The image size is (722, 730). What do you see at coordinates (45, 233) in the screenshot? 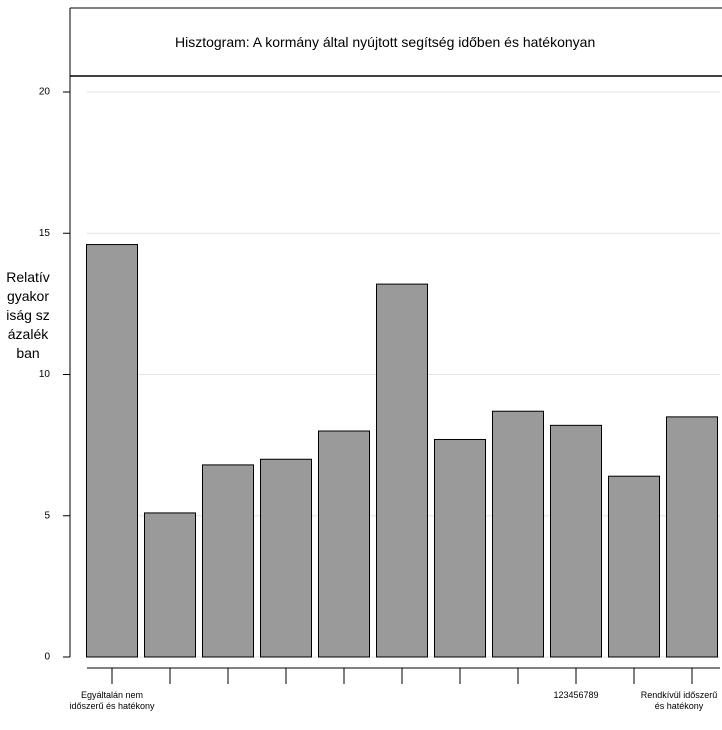
I see `y-tick-label: 15` at bounding box center [45, 233].